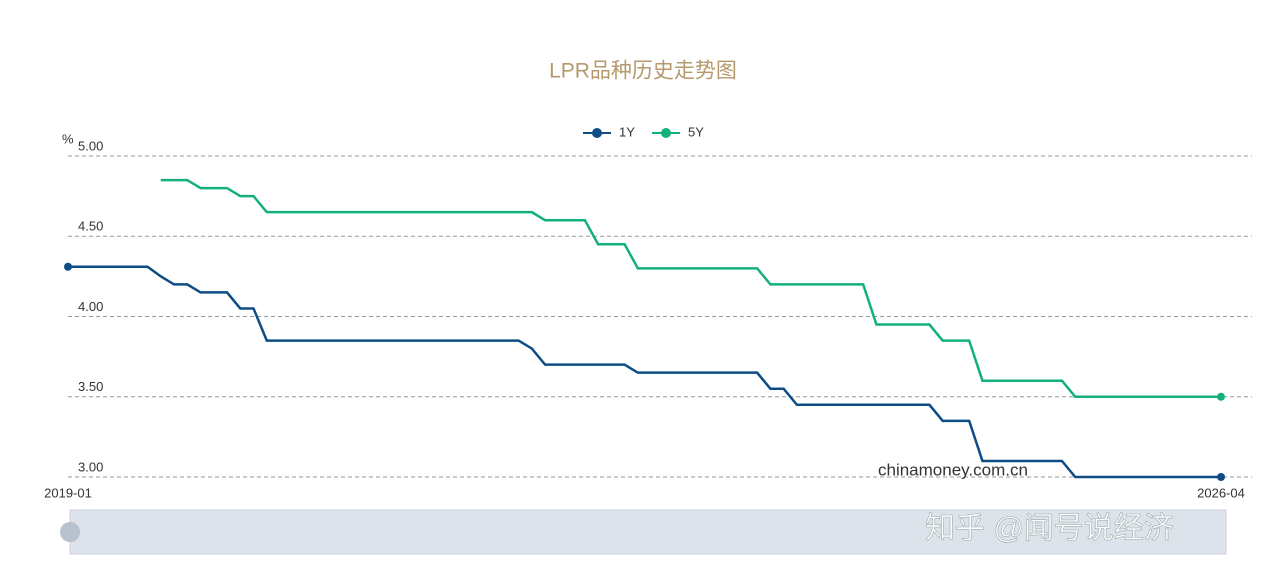  I want to click on legend-label: 1Y, so click(627, 131).